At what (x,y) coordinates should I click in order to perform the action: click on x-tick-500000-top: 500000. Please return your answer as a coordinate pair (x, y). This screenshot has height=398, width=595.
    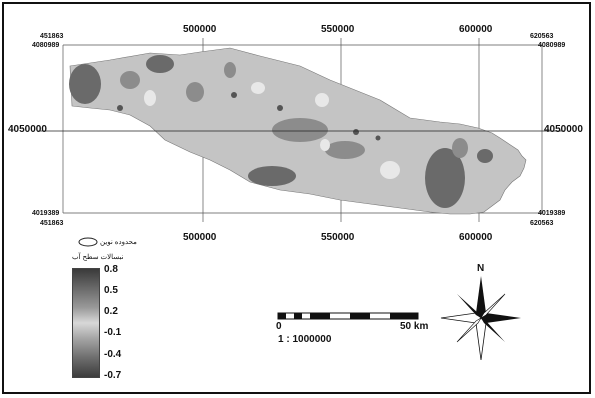
    Looking at the image, I should click on (200, 29).